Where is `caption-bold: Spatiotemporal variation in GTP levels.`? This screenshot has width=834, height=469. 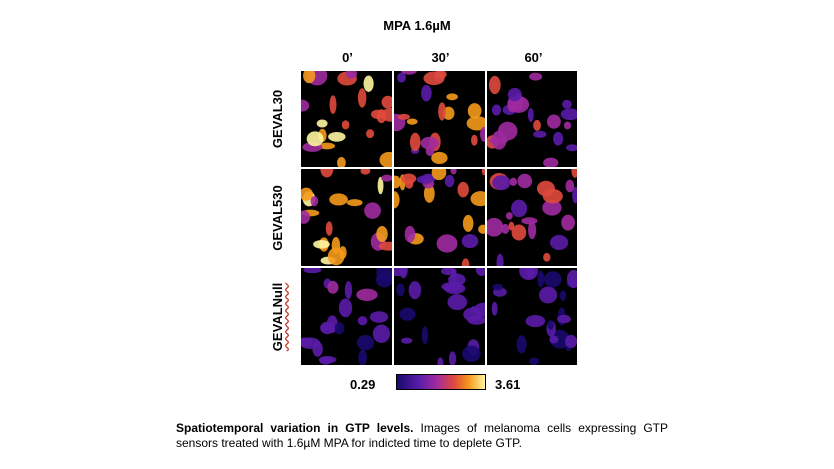 caption-bold: Spatiotemporal variation in GTP levels. is located at coordinates (295, 428).